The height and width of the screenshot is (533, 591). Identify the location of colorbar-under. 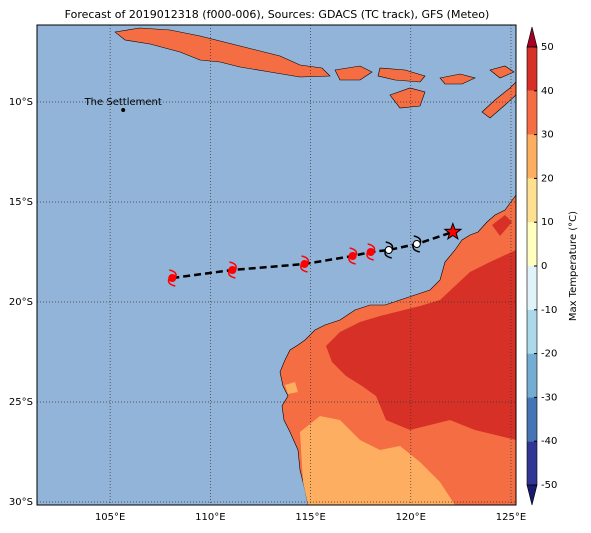
(532, 495).